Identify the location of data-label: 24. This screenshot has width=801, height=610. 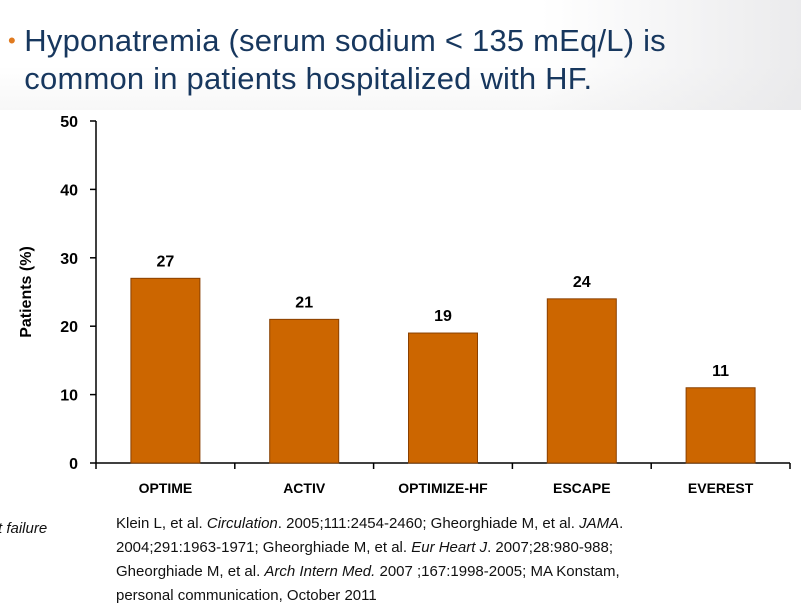
(582, 282).